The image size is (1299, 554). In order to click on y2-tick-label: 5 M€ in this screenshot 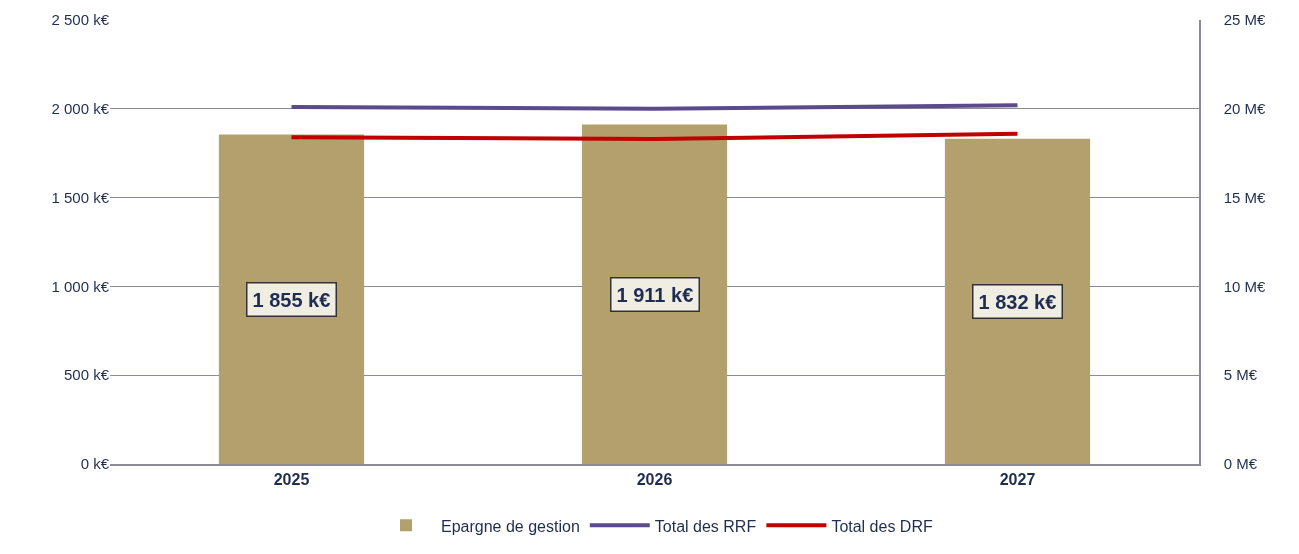, I will do `click(1240, 375)`.